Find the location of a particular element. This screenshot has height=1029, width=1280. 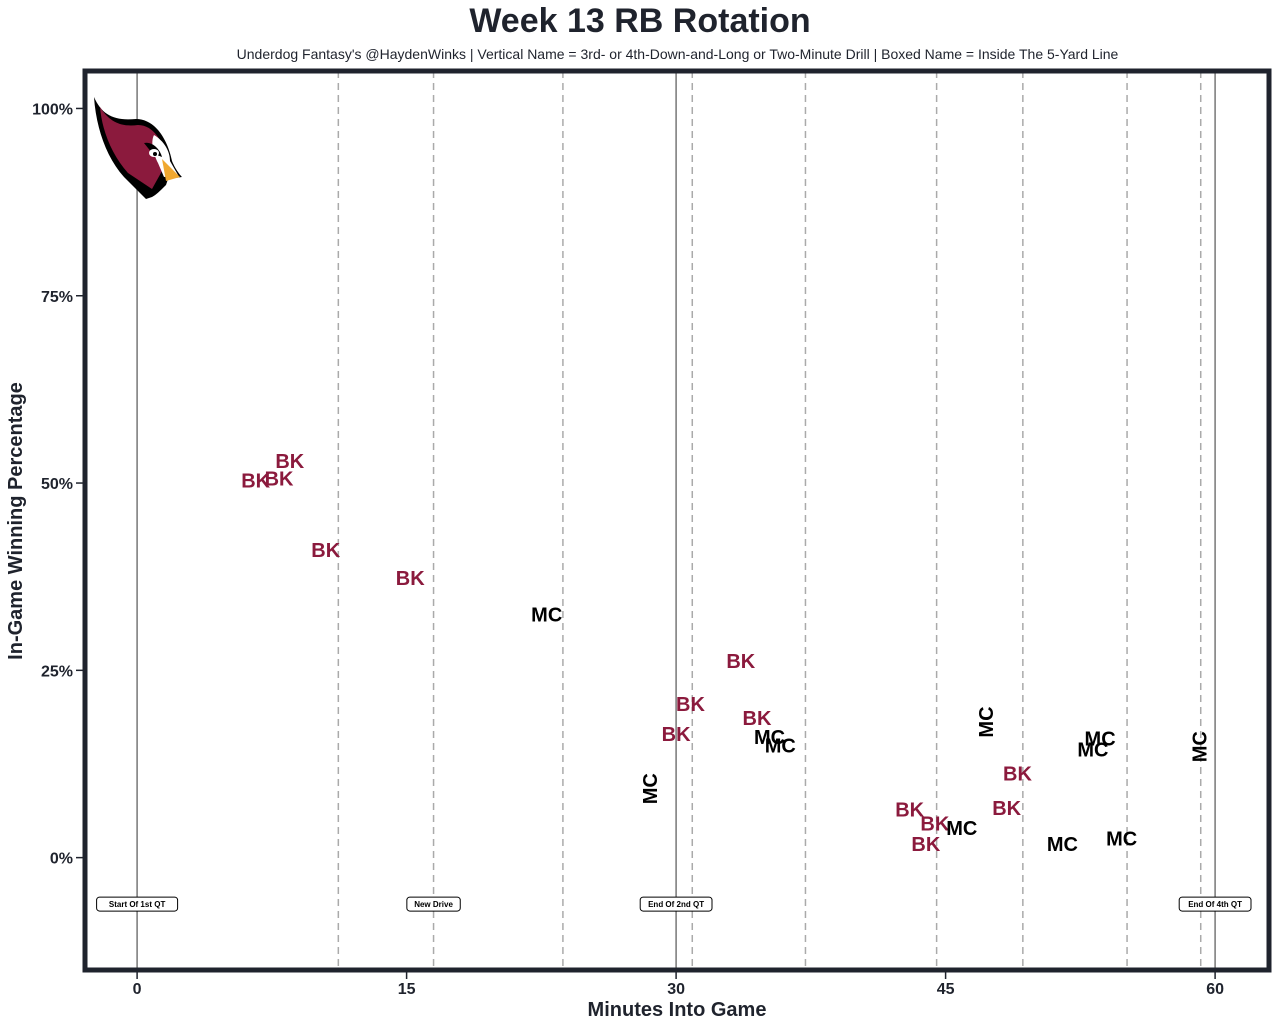

x-tick-label: 45 is located at coordinates (946, 989).